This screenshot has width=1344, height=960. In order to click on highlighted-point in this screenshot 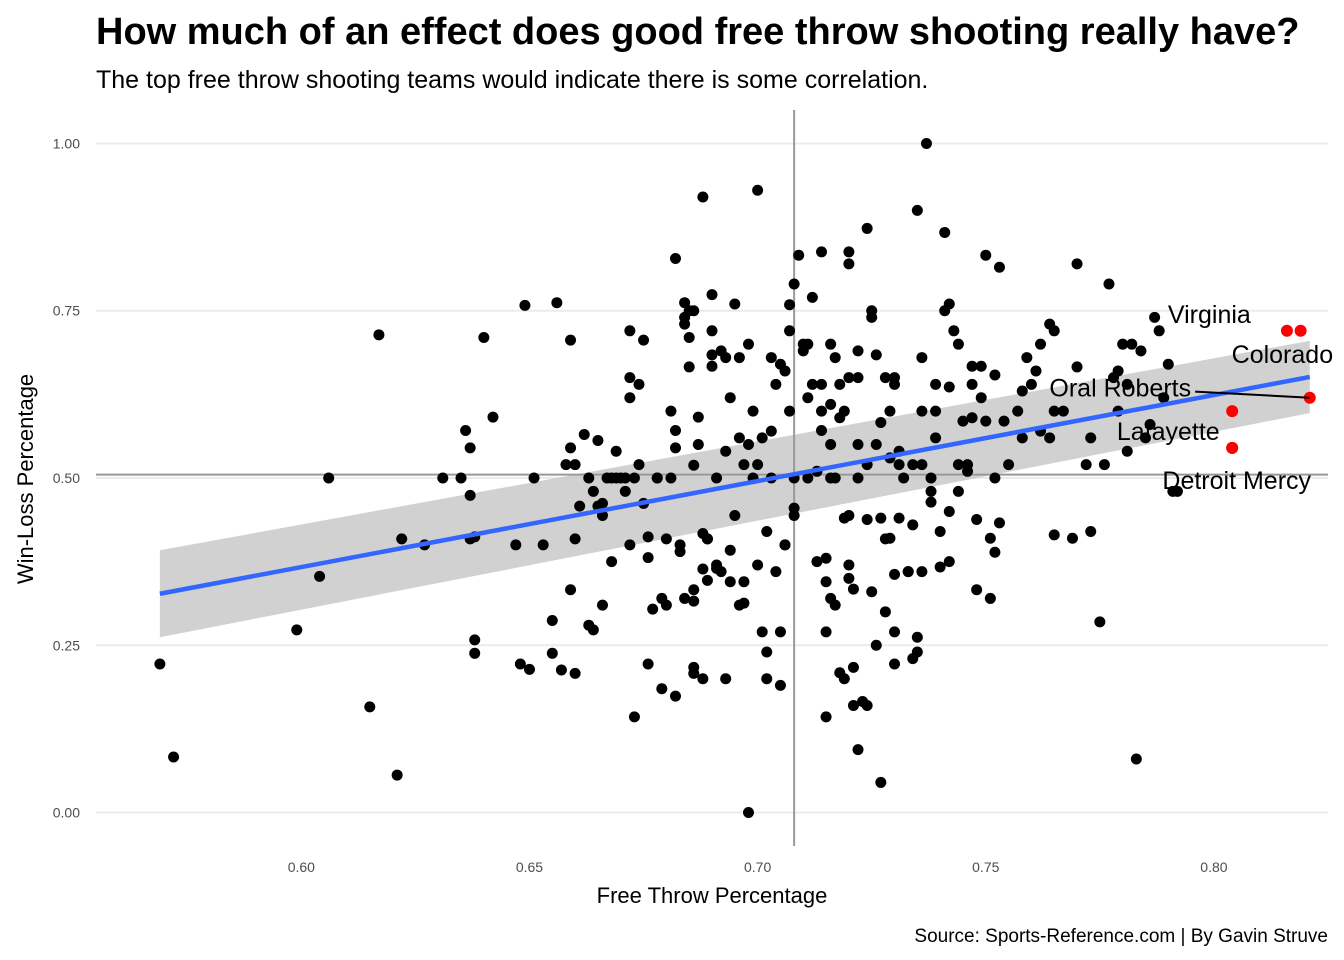, I will do `click(1286, 330)`.